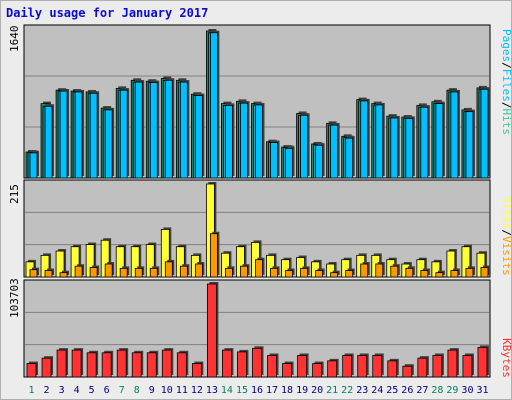 The image size is (512, 400). What do you see at coordinates (62, 390) in the screenshot?
I see `day-label: 3` at bounding box center [62, 390].